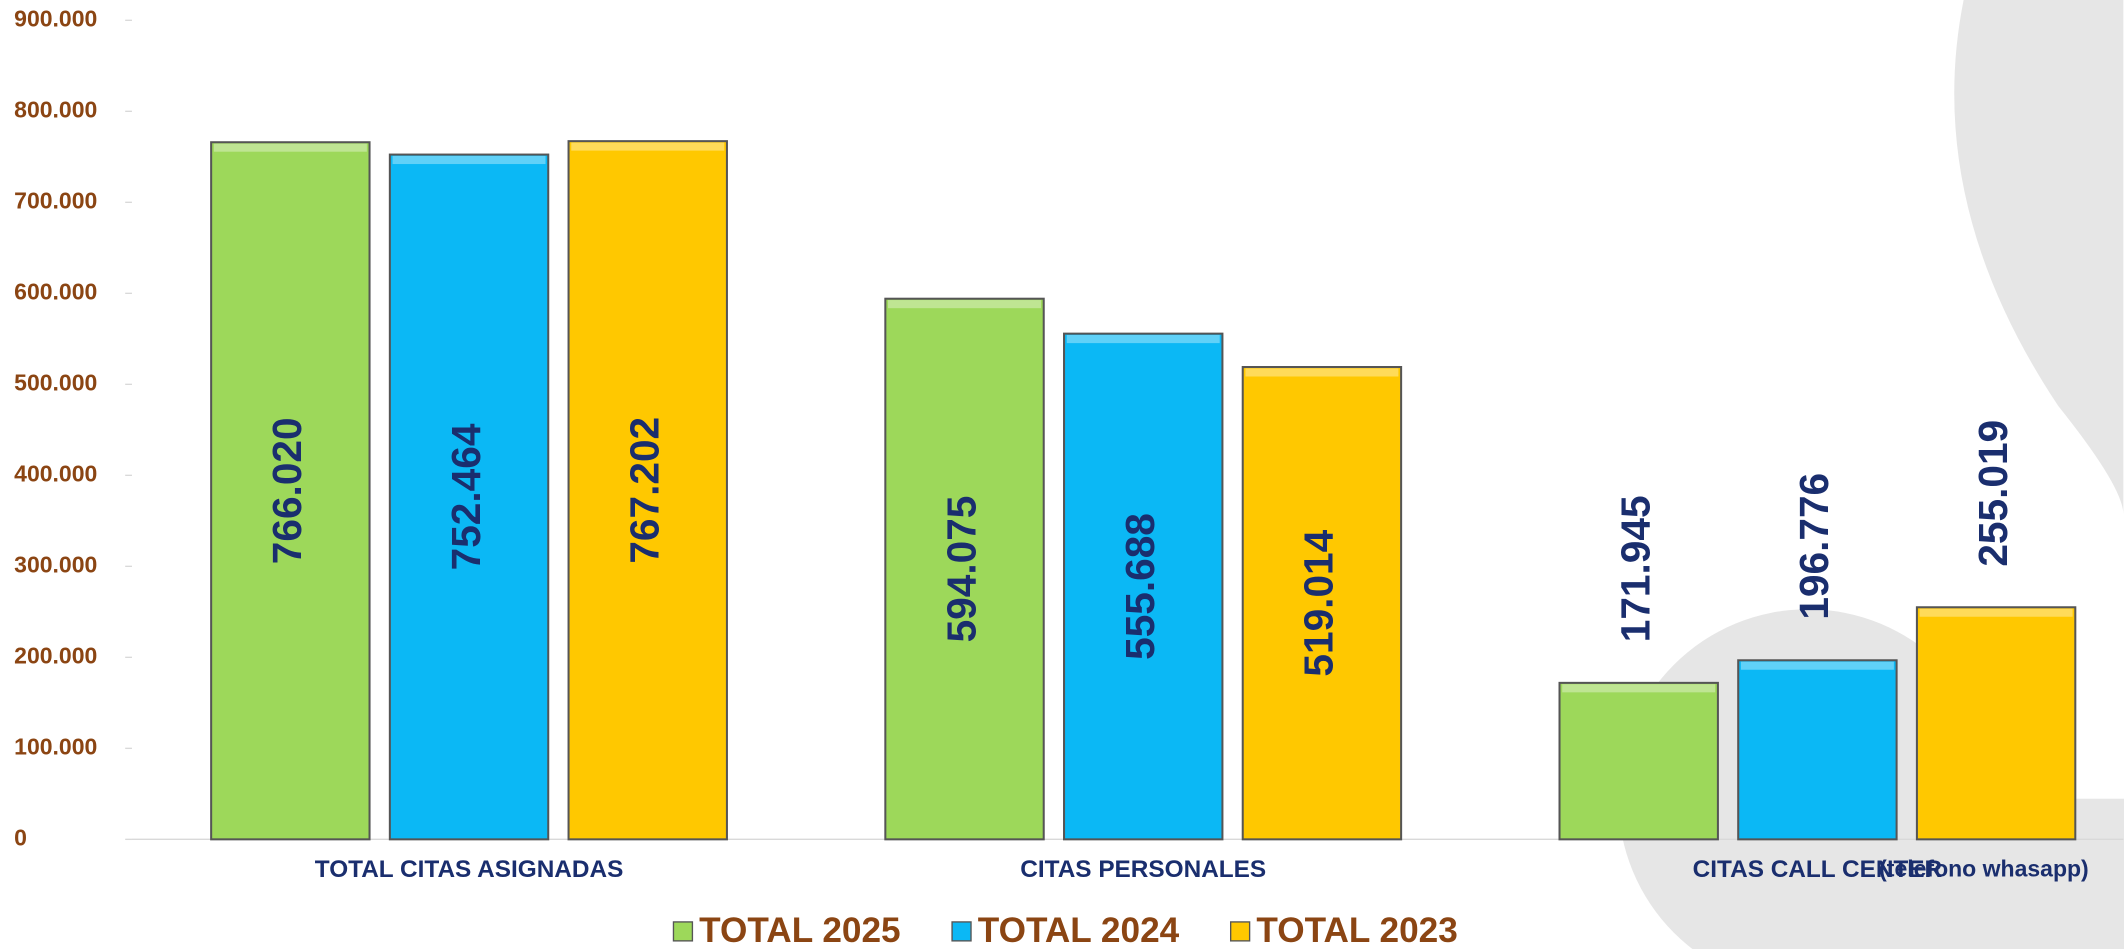 The image size is (2124, 949). I want to click on y-tick-label: 400.000, so click(55, 473).